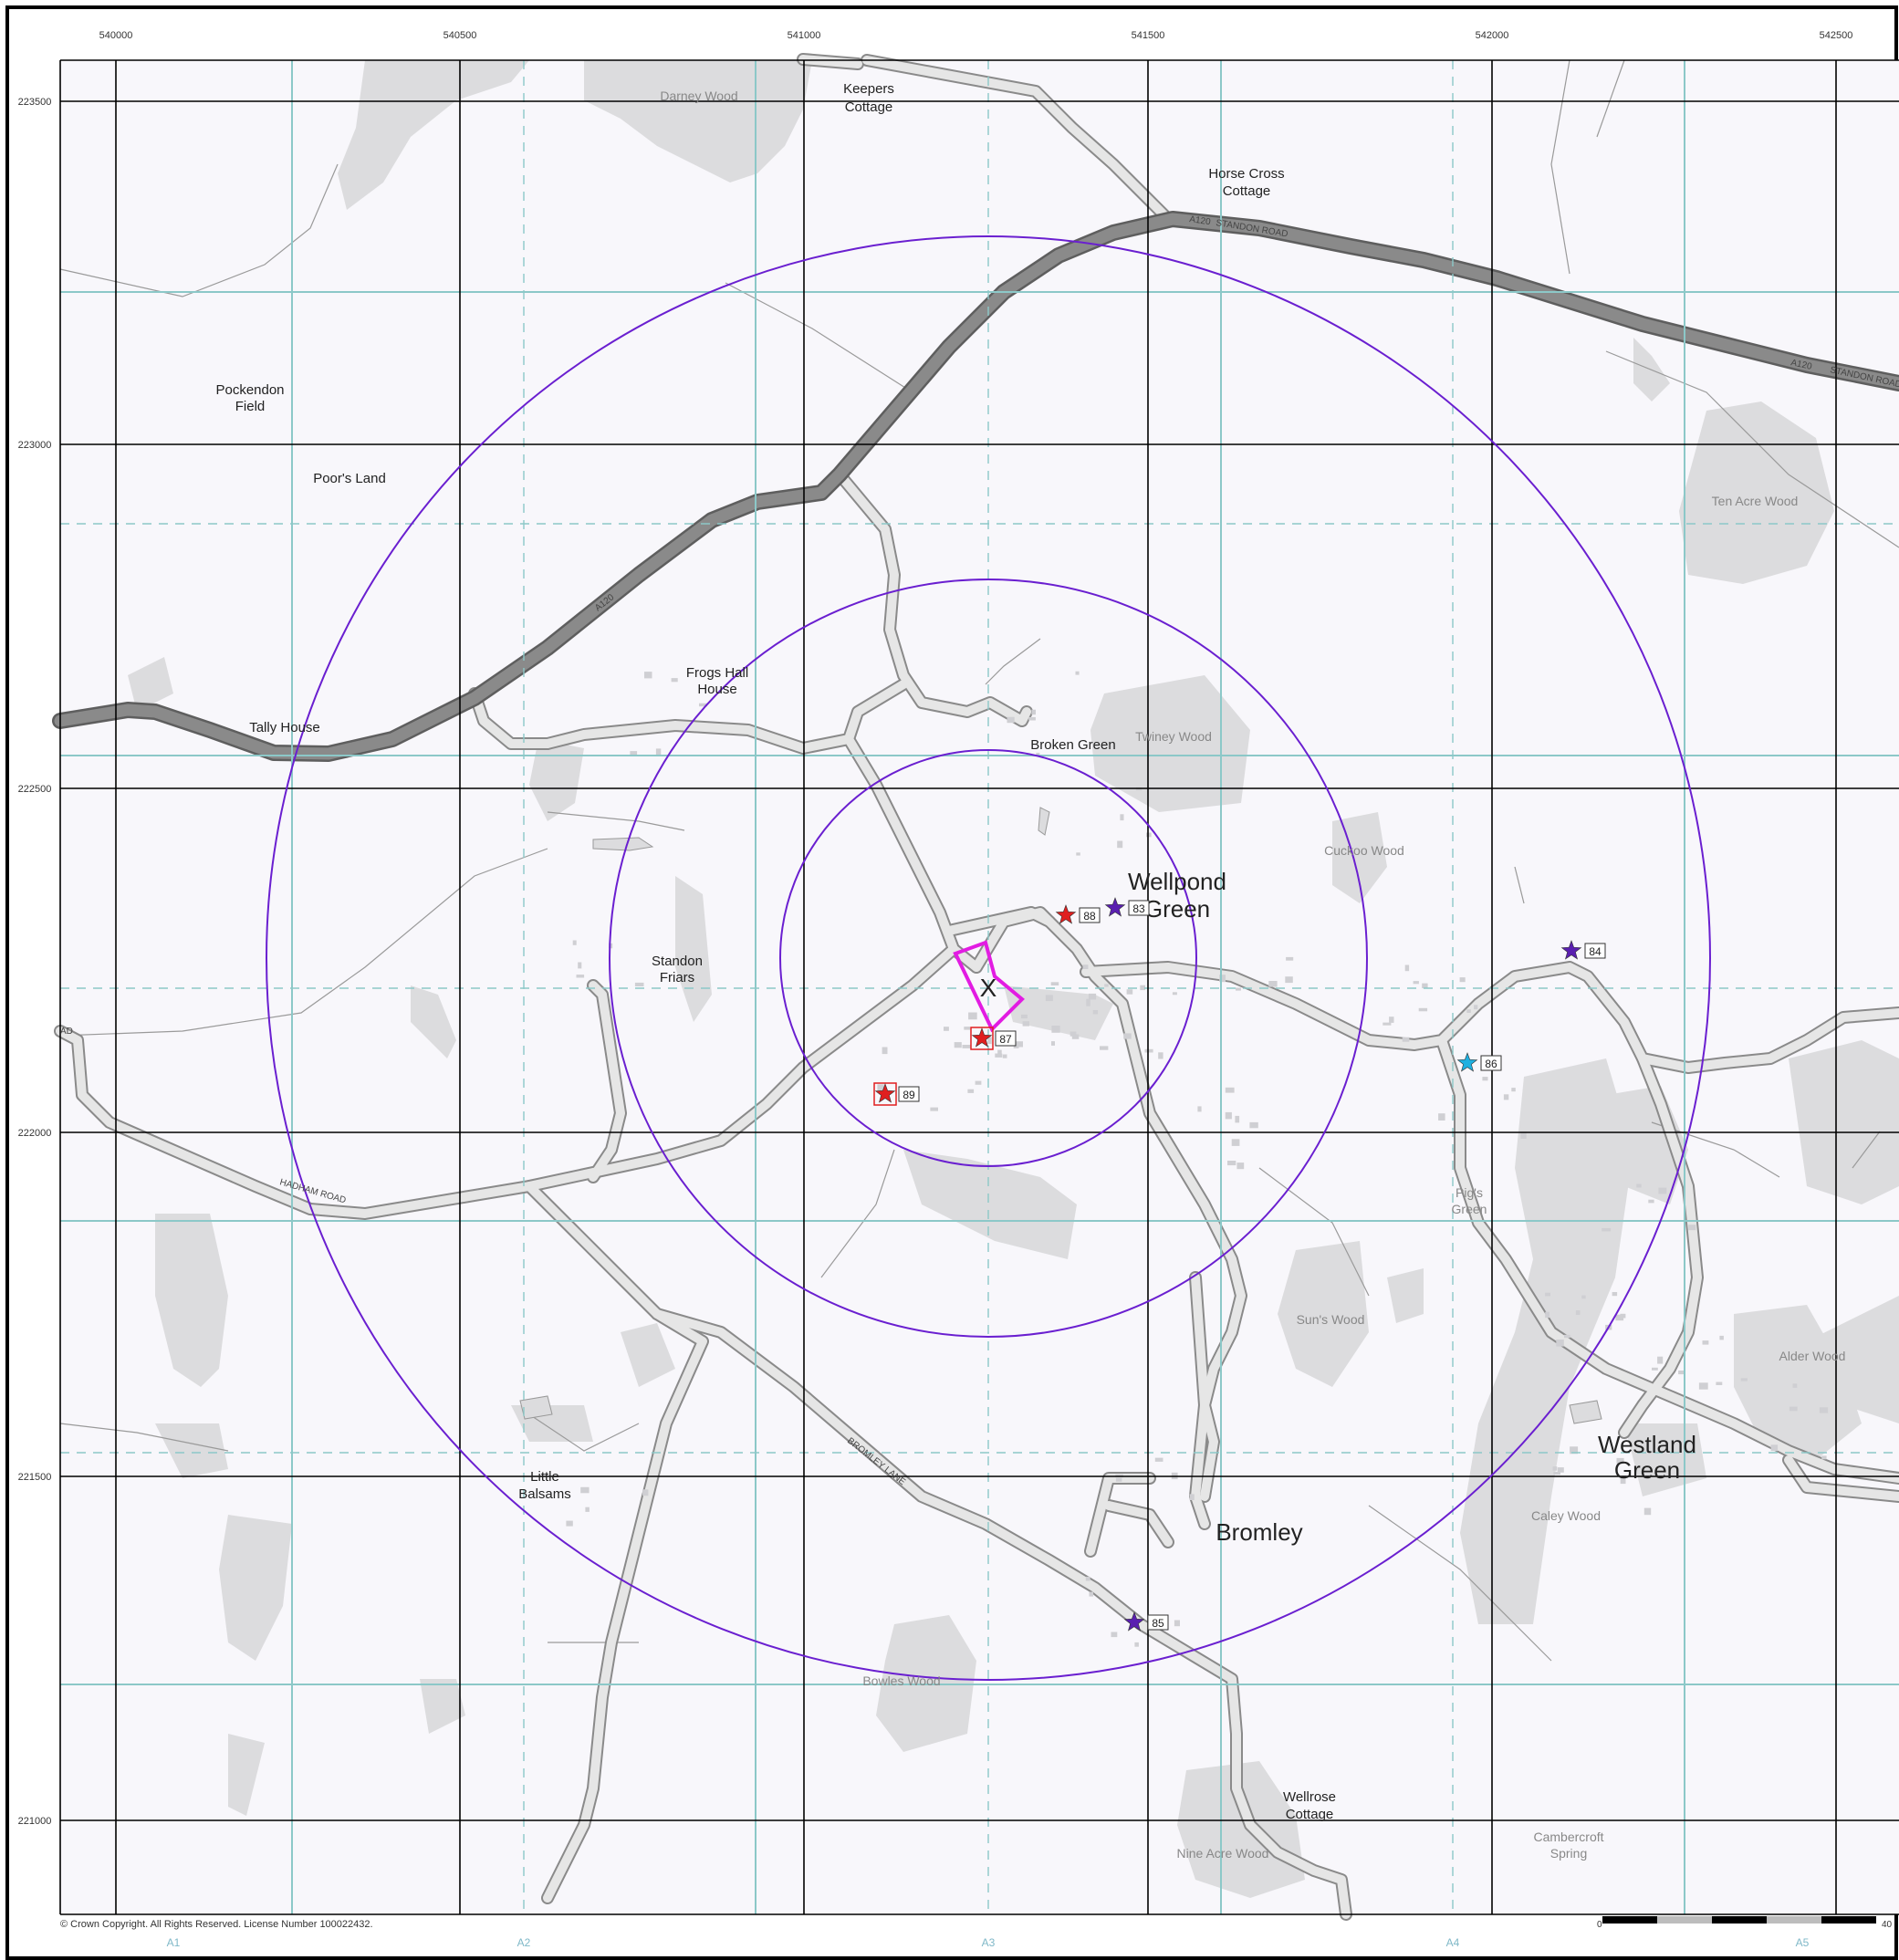  What do you see at coordinates (897, 1094) in the screenshot?
I see `record-point-89: 89` at bounding box center [897, 1094].